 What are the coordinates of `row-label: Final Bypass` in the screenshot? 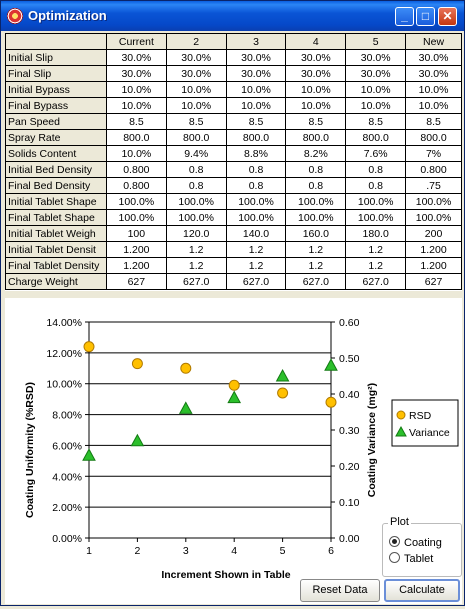 It's located at (56, 105).